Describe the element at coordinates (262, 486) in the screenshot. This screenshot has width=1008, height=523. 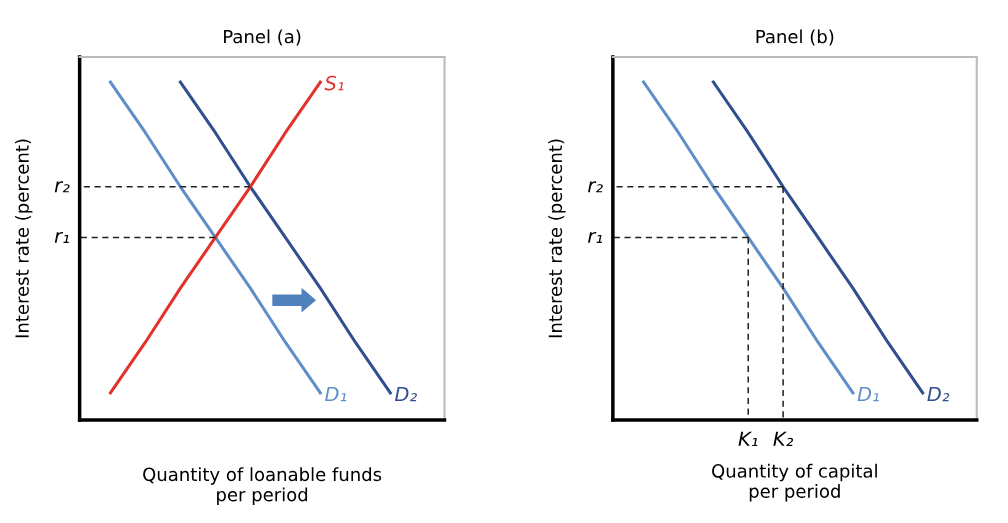
I see `x-axis-title: Quantity of loanable funds per period` at that location.